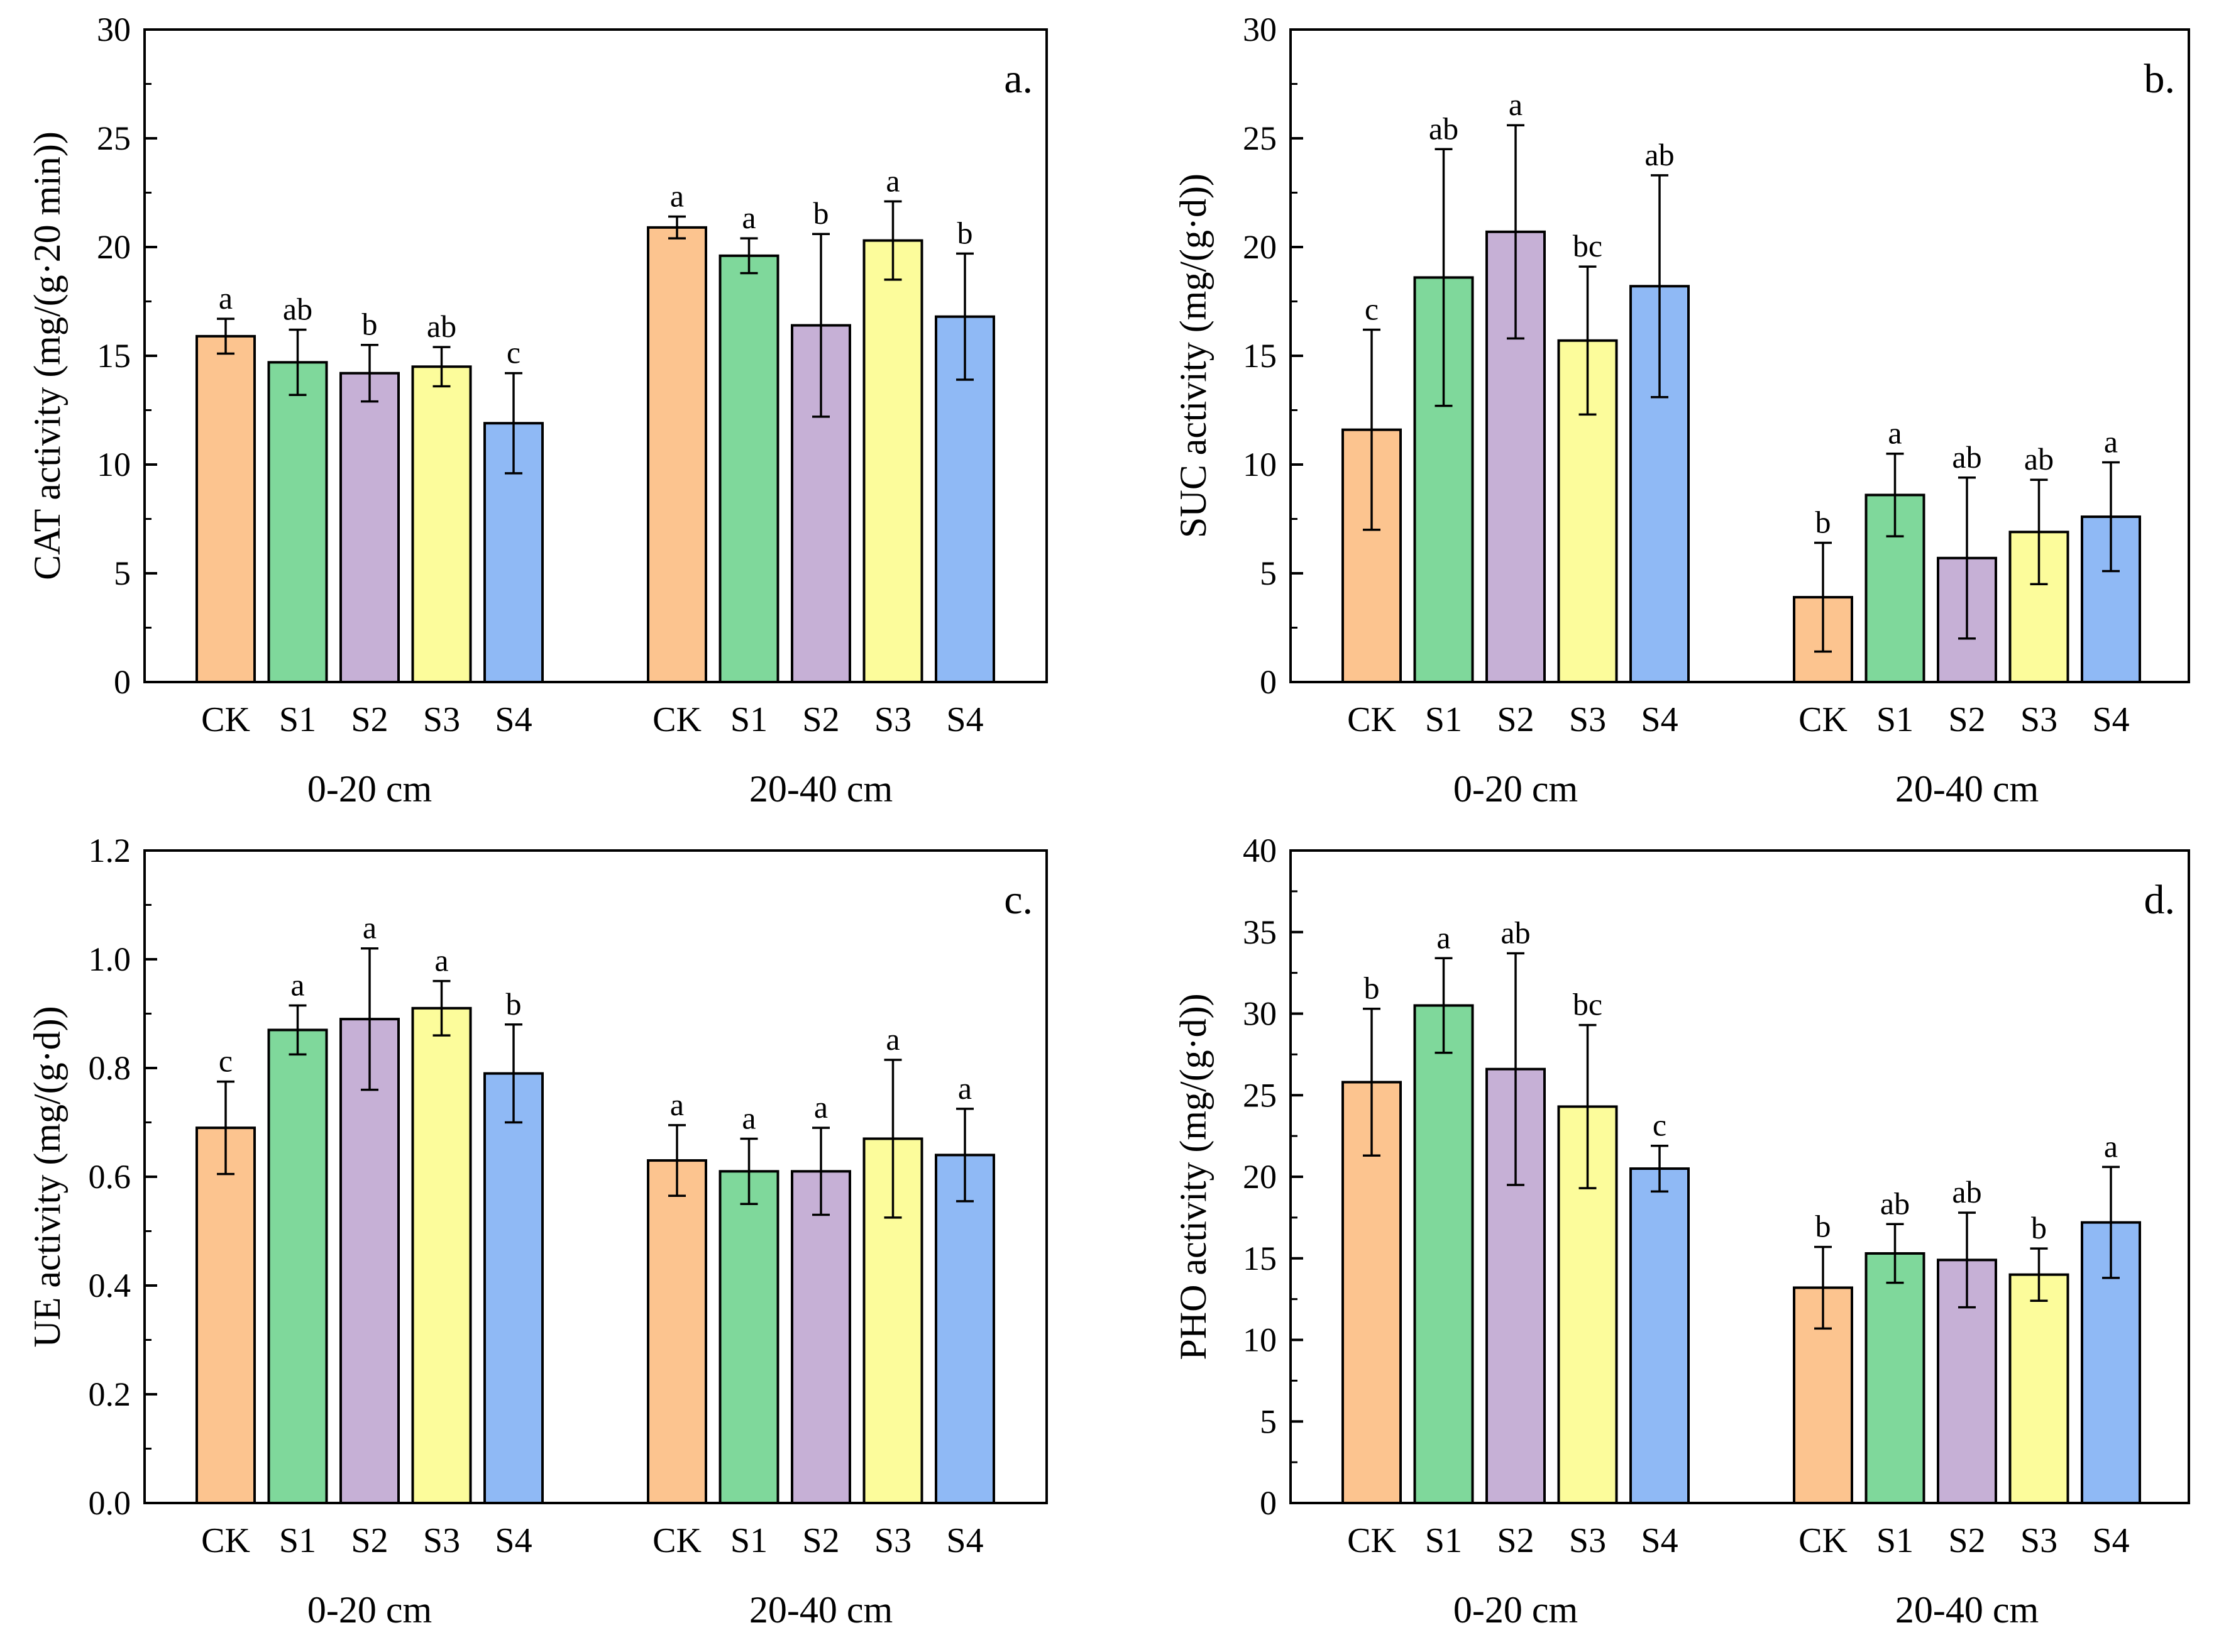 The width and height of the screenshot is (2214, 1652). What do you see at coordinates (1260, 247) in the screenshot?
I see `y-tick-label: 20` at bounding box center [1260, 247].